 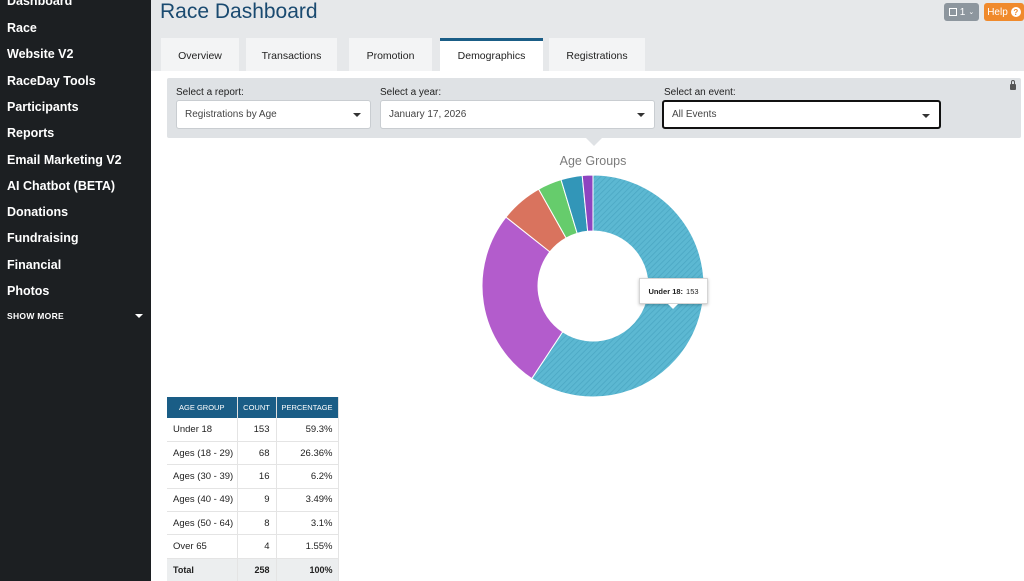 I want to click on count-cell: 68, so click(x=257, y=453).